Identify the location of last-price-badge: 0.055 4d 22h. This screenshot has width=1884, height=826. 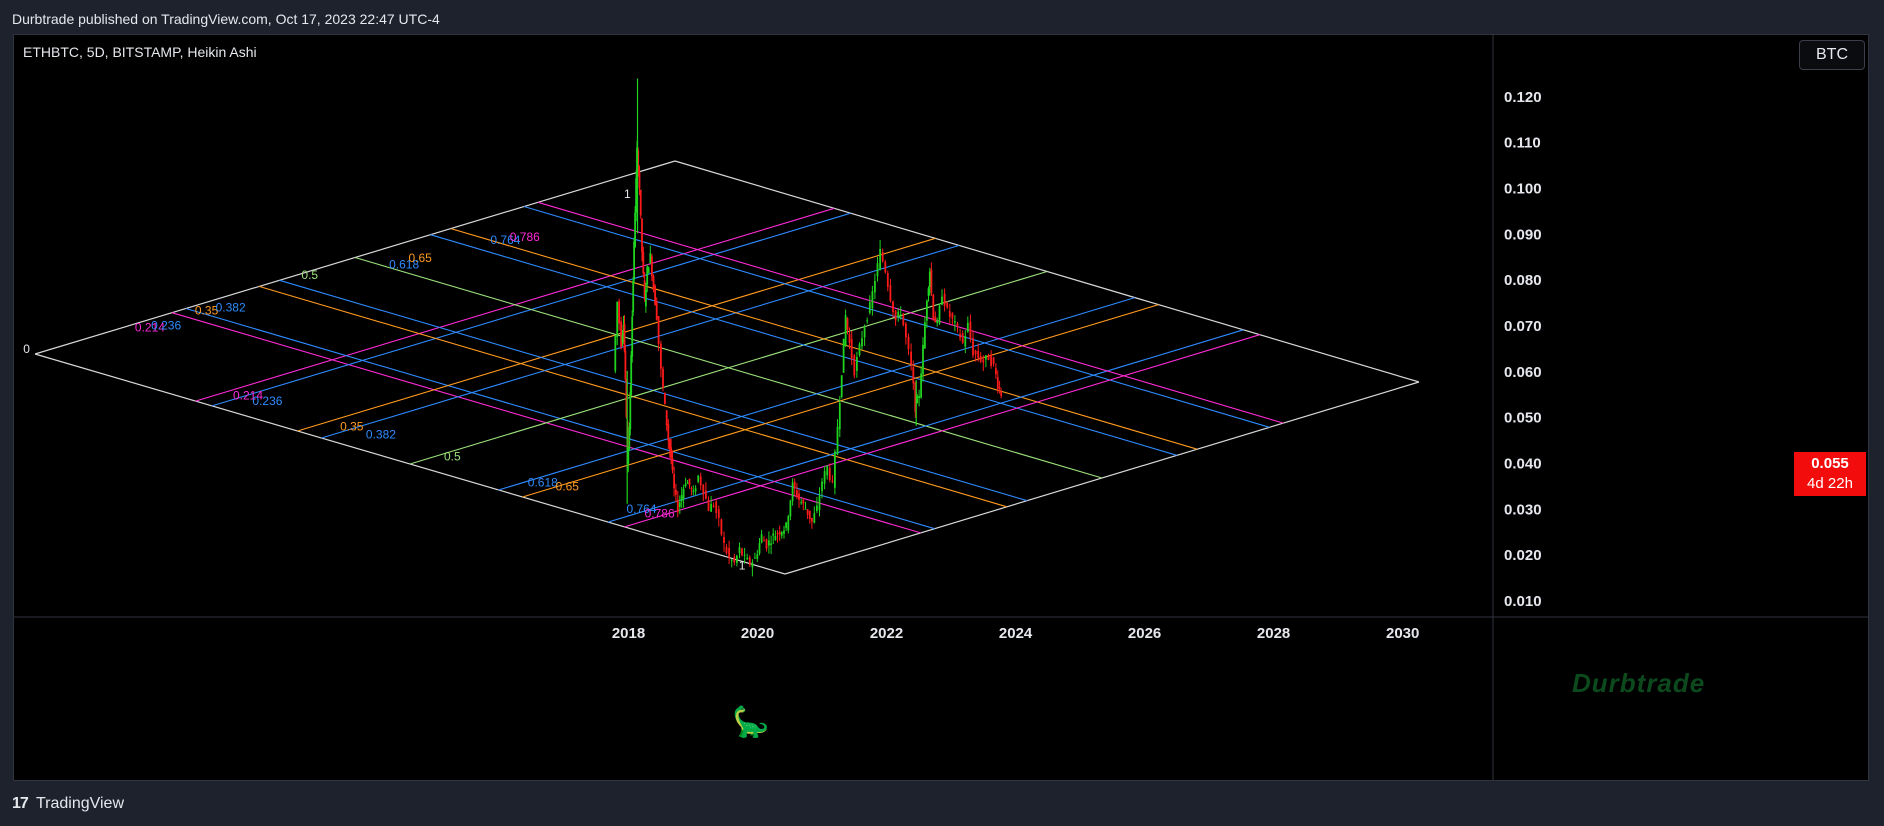
(1830, 474).